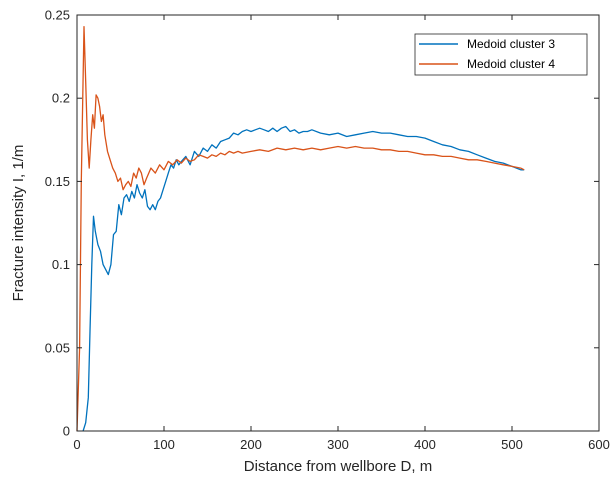 This screenshot has height=483, width=616. Describe the element at coordinates (251, 444) in the screenshot. I see `x-tick-label: 200` at that location.